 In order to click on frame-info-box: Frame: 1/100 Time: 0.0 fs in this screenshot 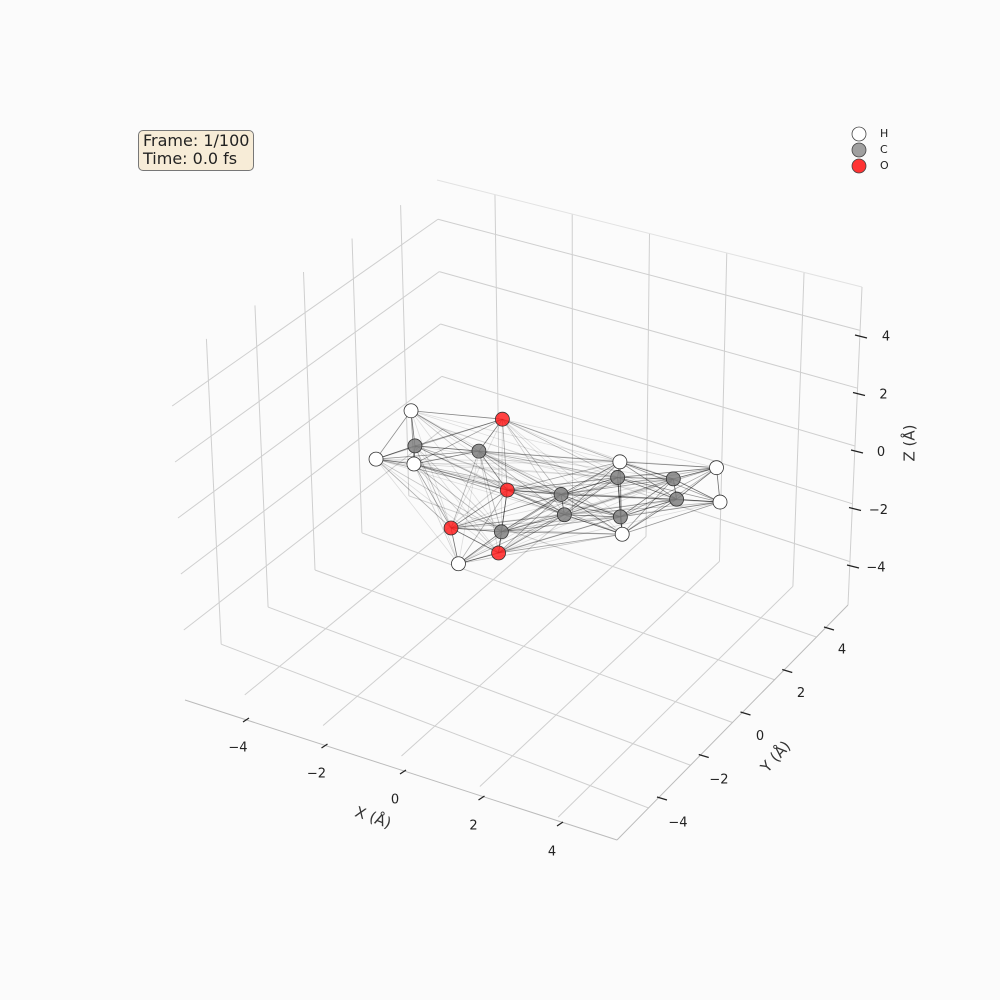, I will do `click(196, 150)`.